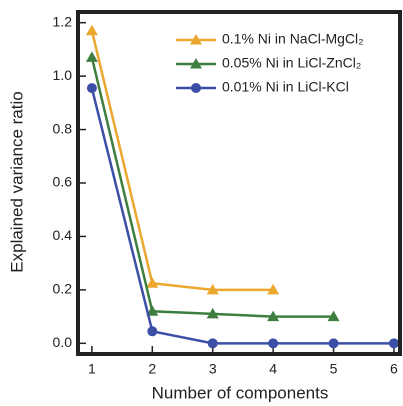 The image size is (403, 406). Describe the element at coordinates (63, 21) in the screenshot. I see `y-tick-label: 1.2` at that location.